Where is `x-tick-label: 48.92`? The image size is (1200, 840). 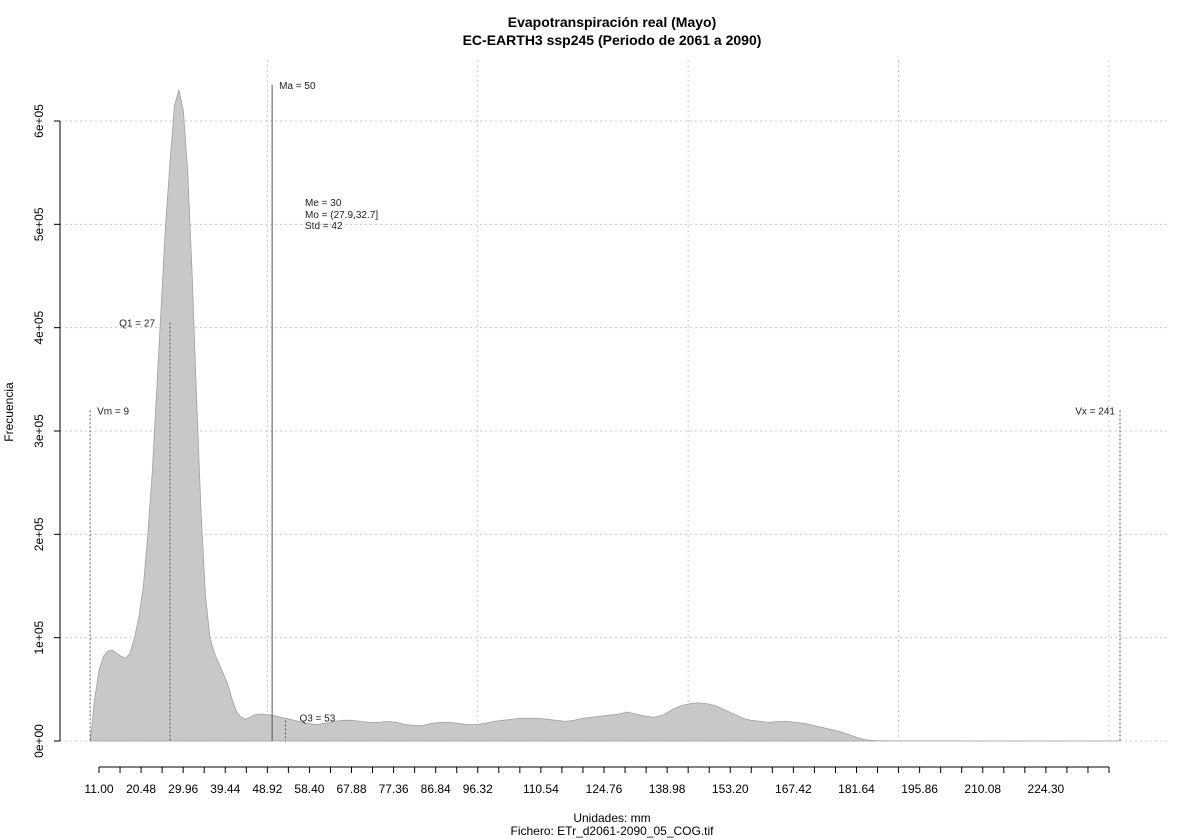 x-tick-label: 48.92 is located at coordinates (267, 789).